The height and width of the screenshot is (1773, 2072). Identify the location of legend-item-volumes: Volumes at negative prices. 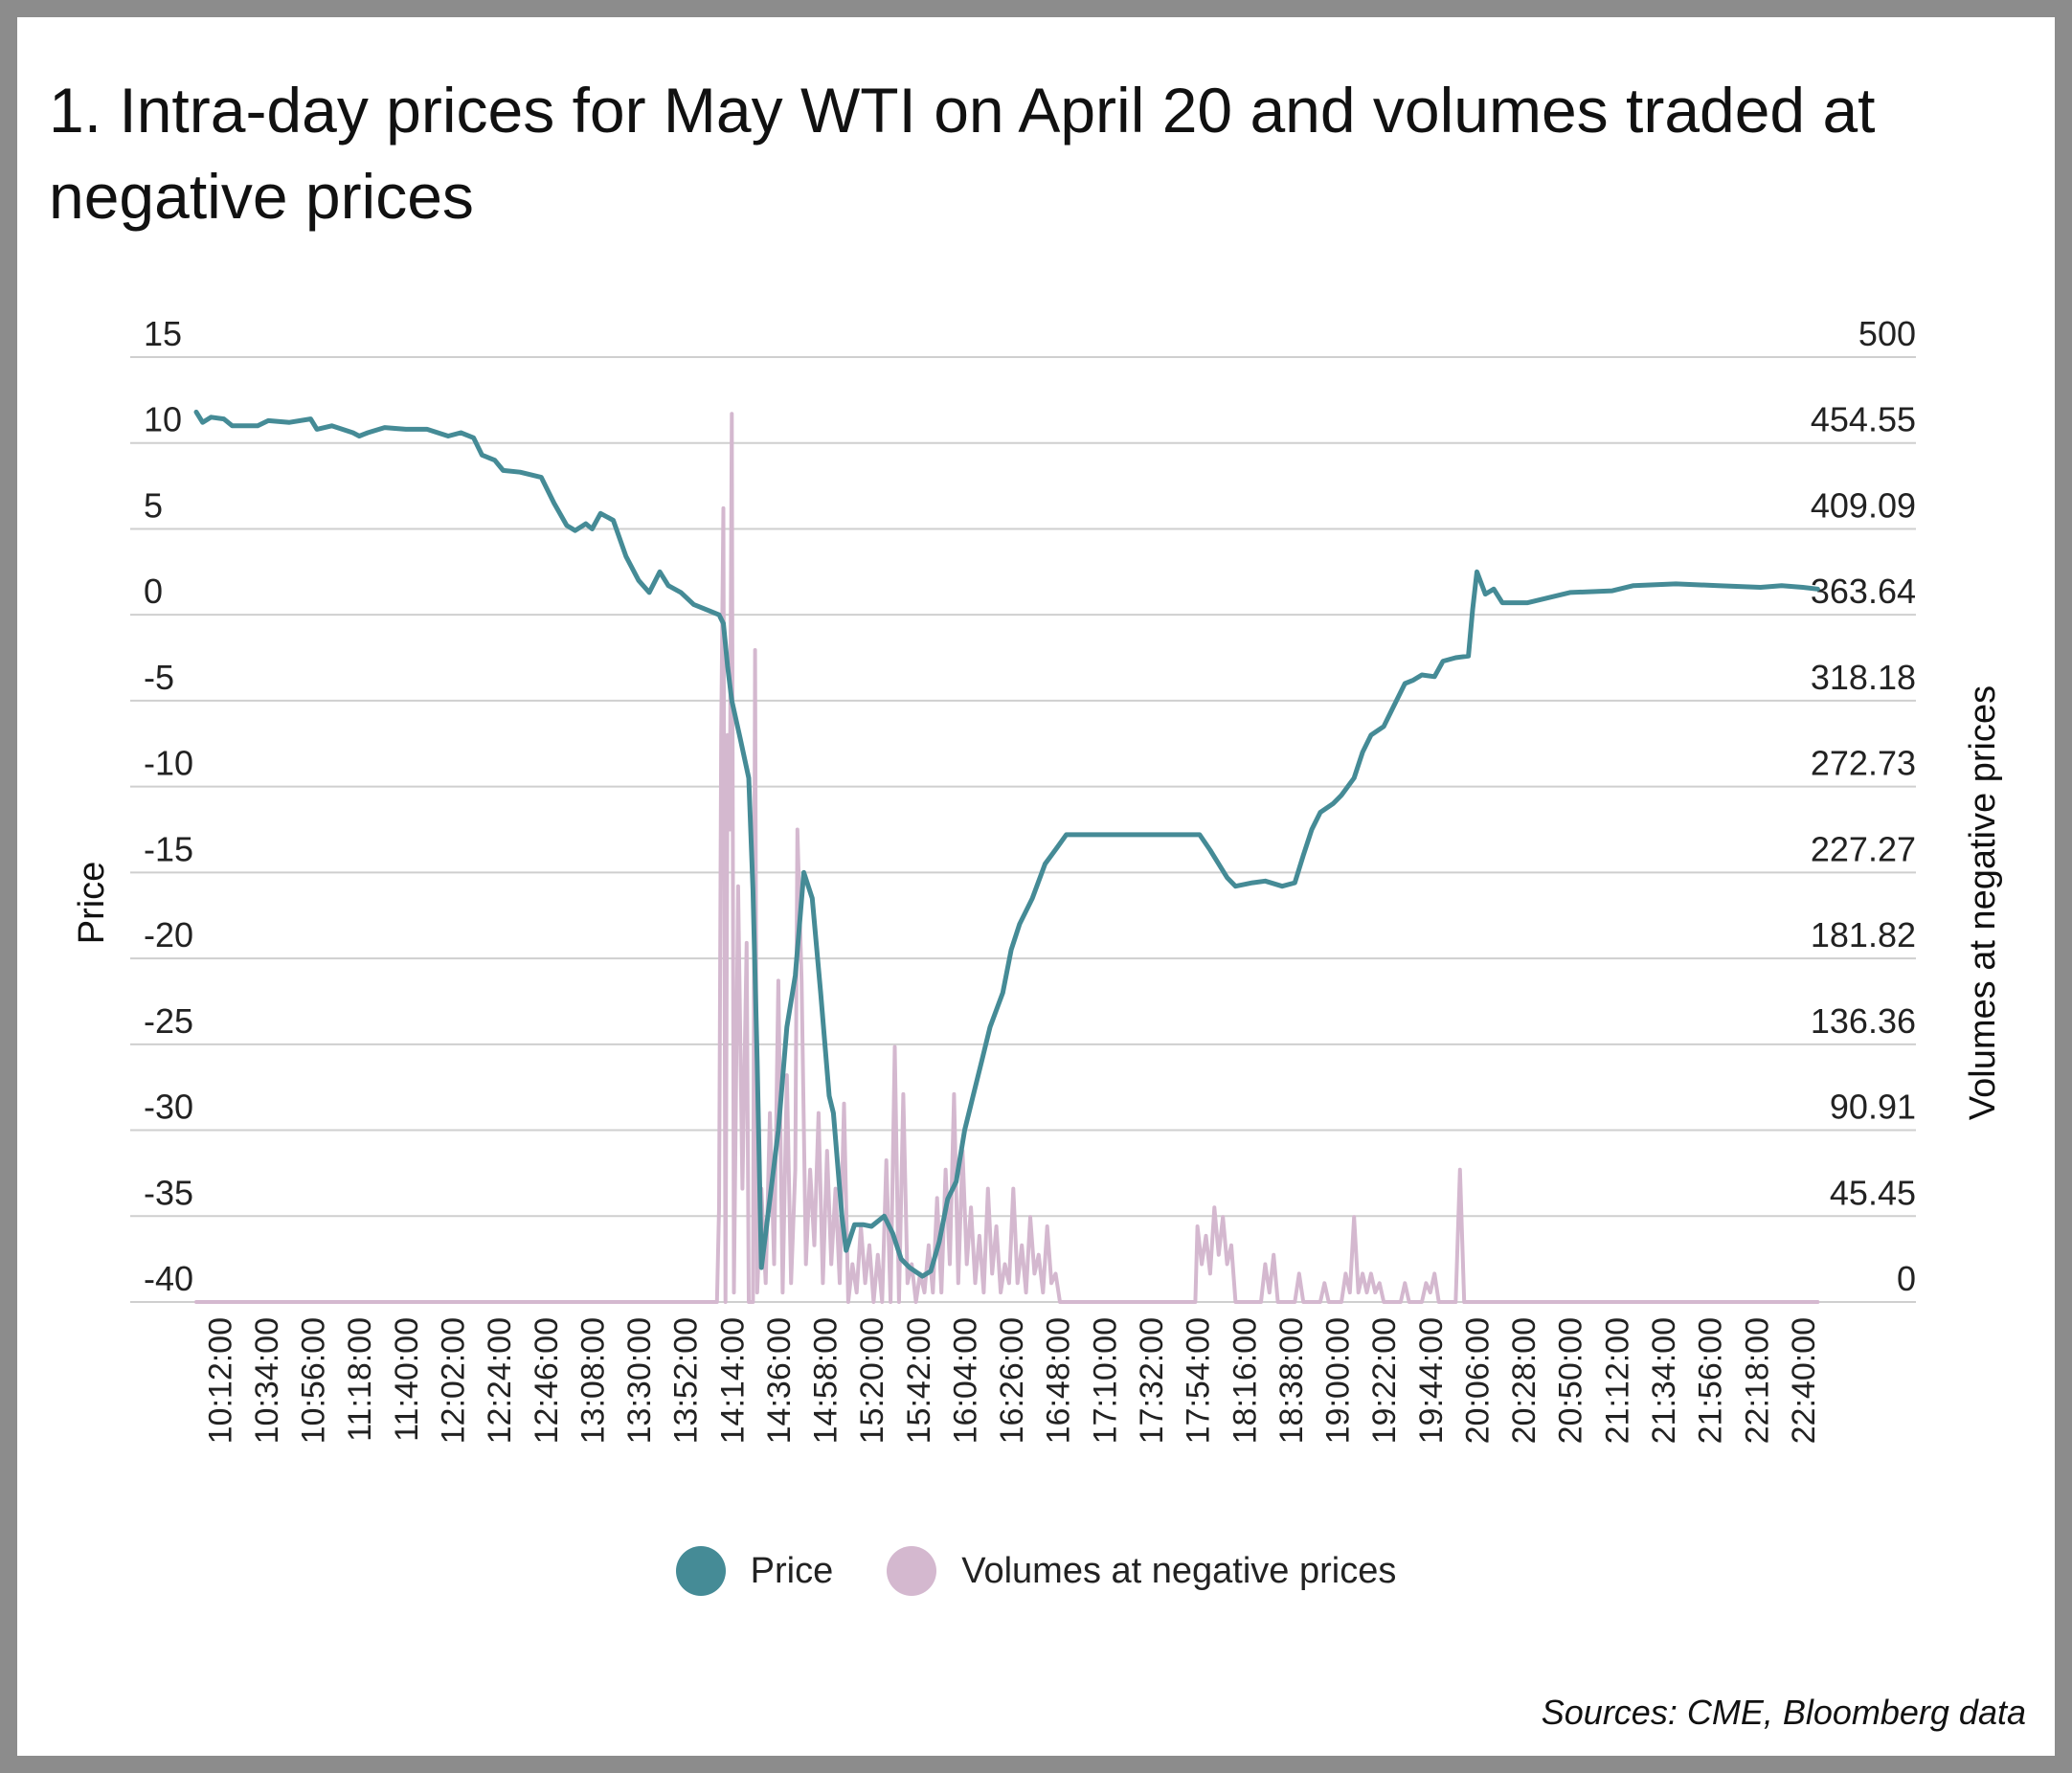
(1141, 1571).